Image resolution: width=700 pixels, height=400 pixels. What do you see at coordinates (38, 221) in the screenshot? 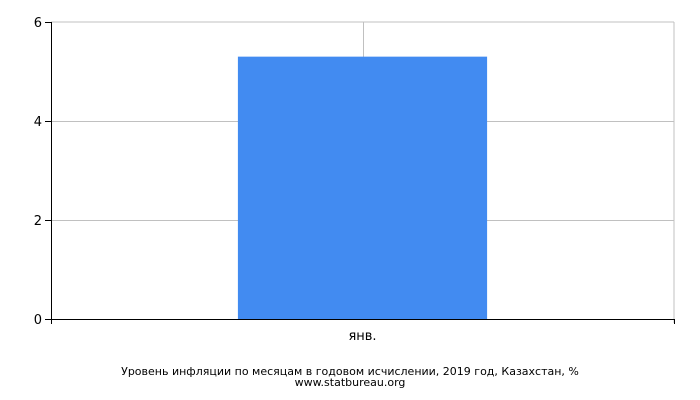
I see `y-tick-label: 2` at bounding box center [38, 221].